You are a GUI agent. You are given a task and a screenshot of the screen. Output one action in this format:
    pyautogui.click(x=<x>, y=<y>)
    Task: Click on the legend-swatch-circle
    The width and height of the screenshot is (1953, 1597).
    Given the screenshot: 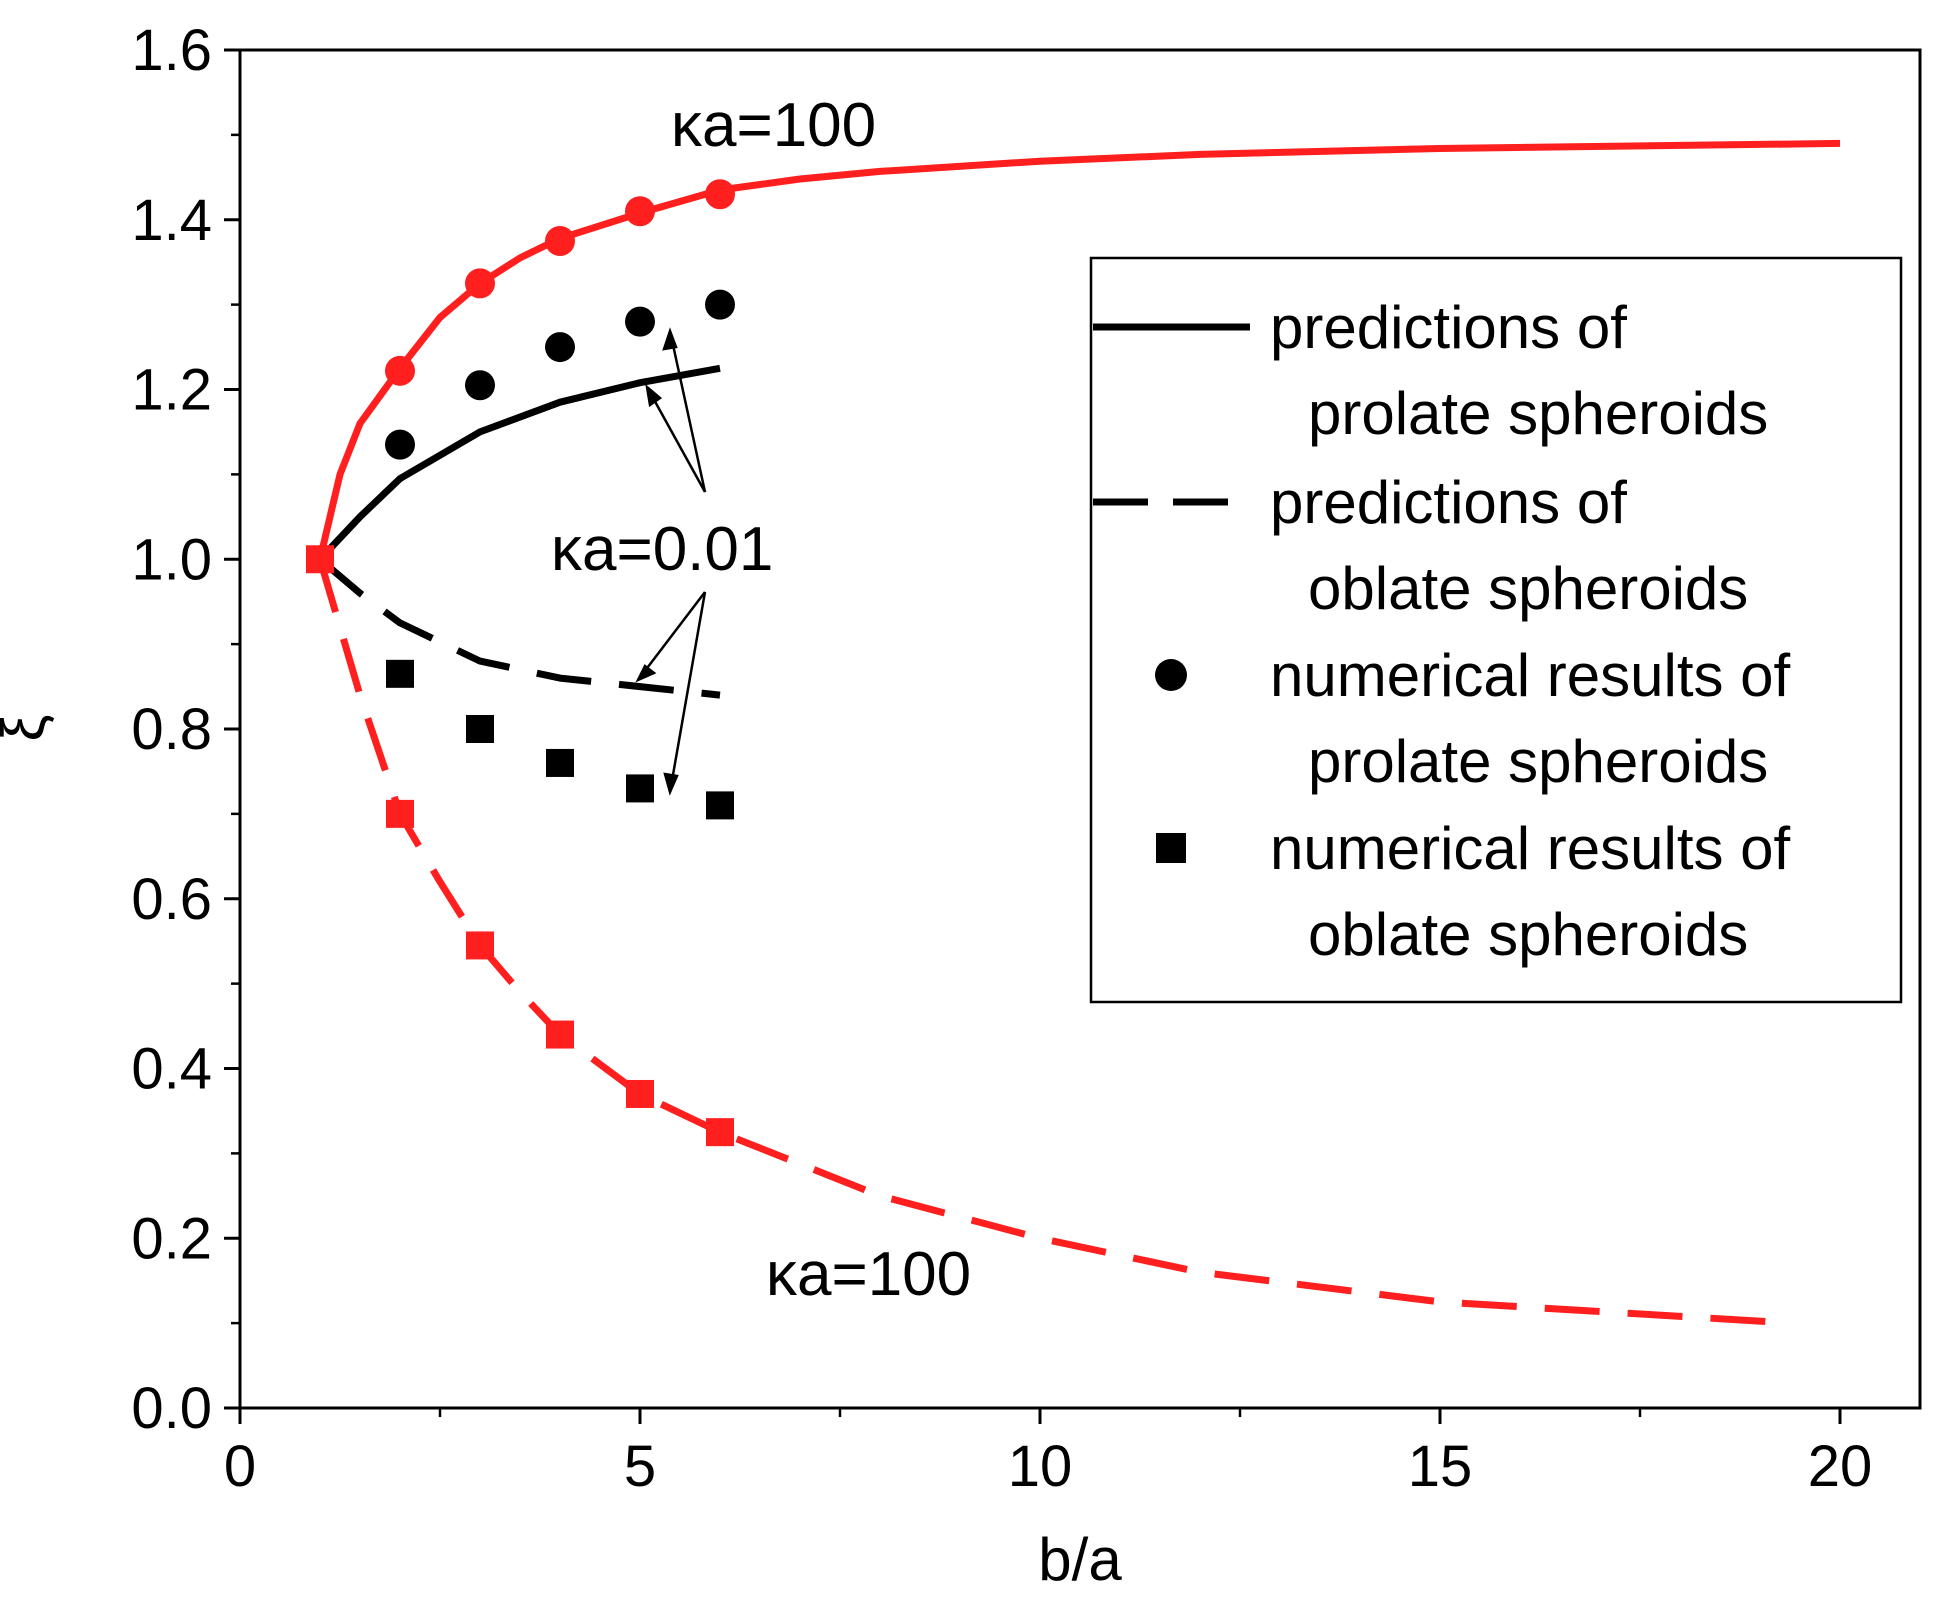 What is the action you would take?
    pyautogui.click(x=1171, y=675)
    